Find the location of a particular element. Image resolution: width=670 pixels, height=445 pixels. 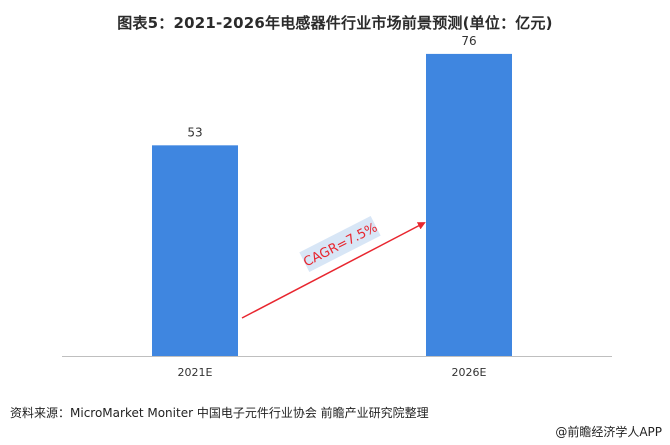

cagr-label: CAGR=7.5% is located at coordinates (340, 245).